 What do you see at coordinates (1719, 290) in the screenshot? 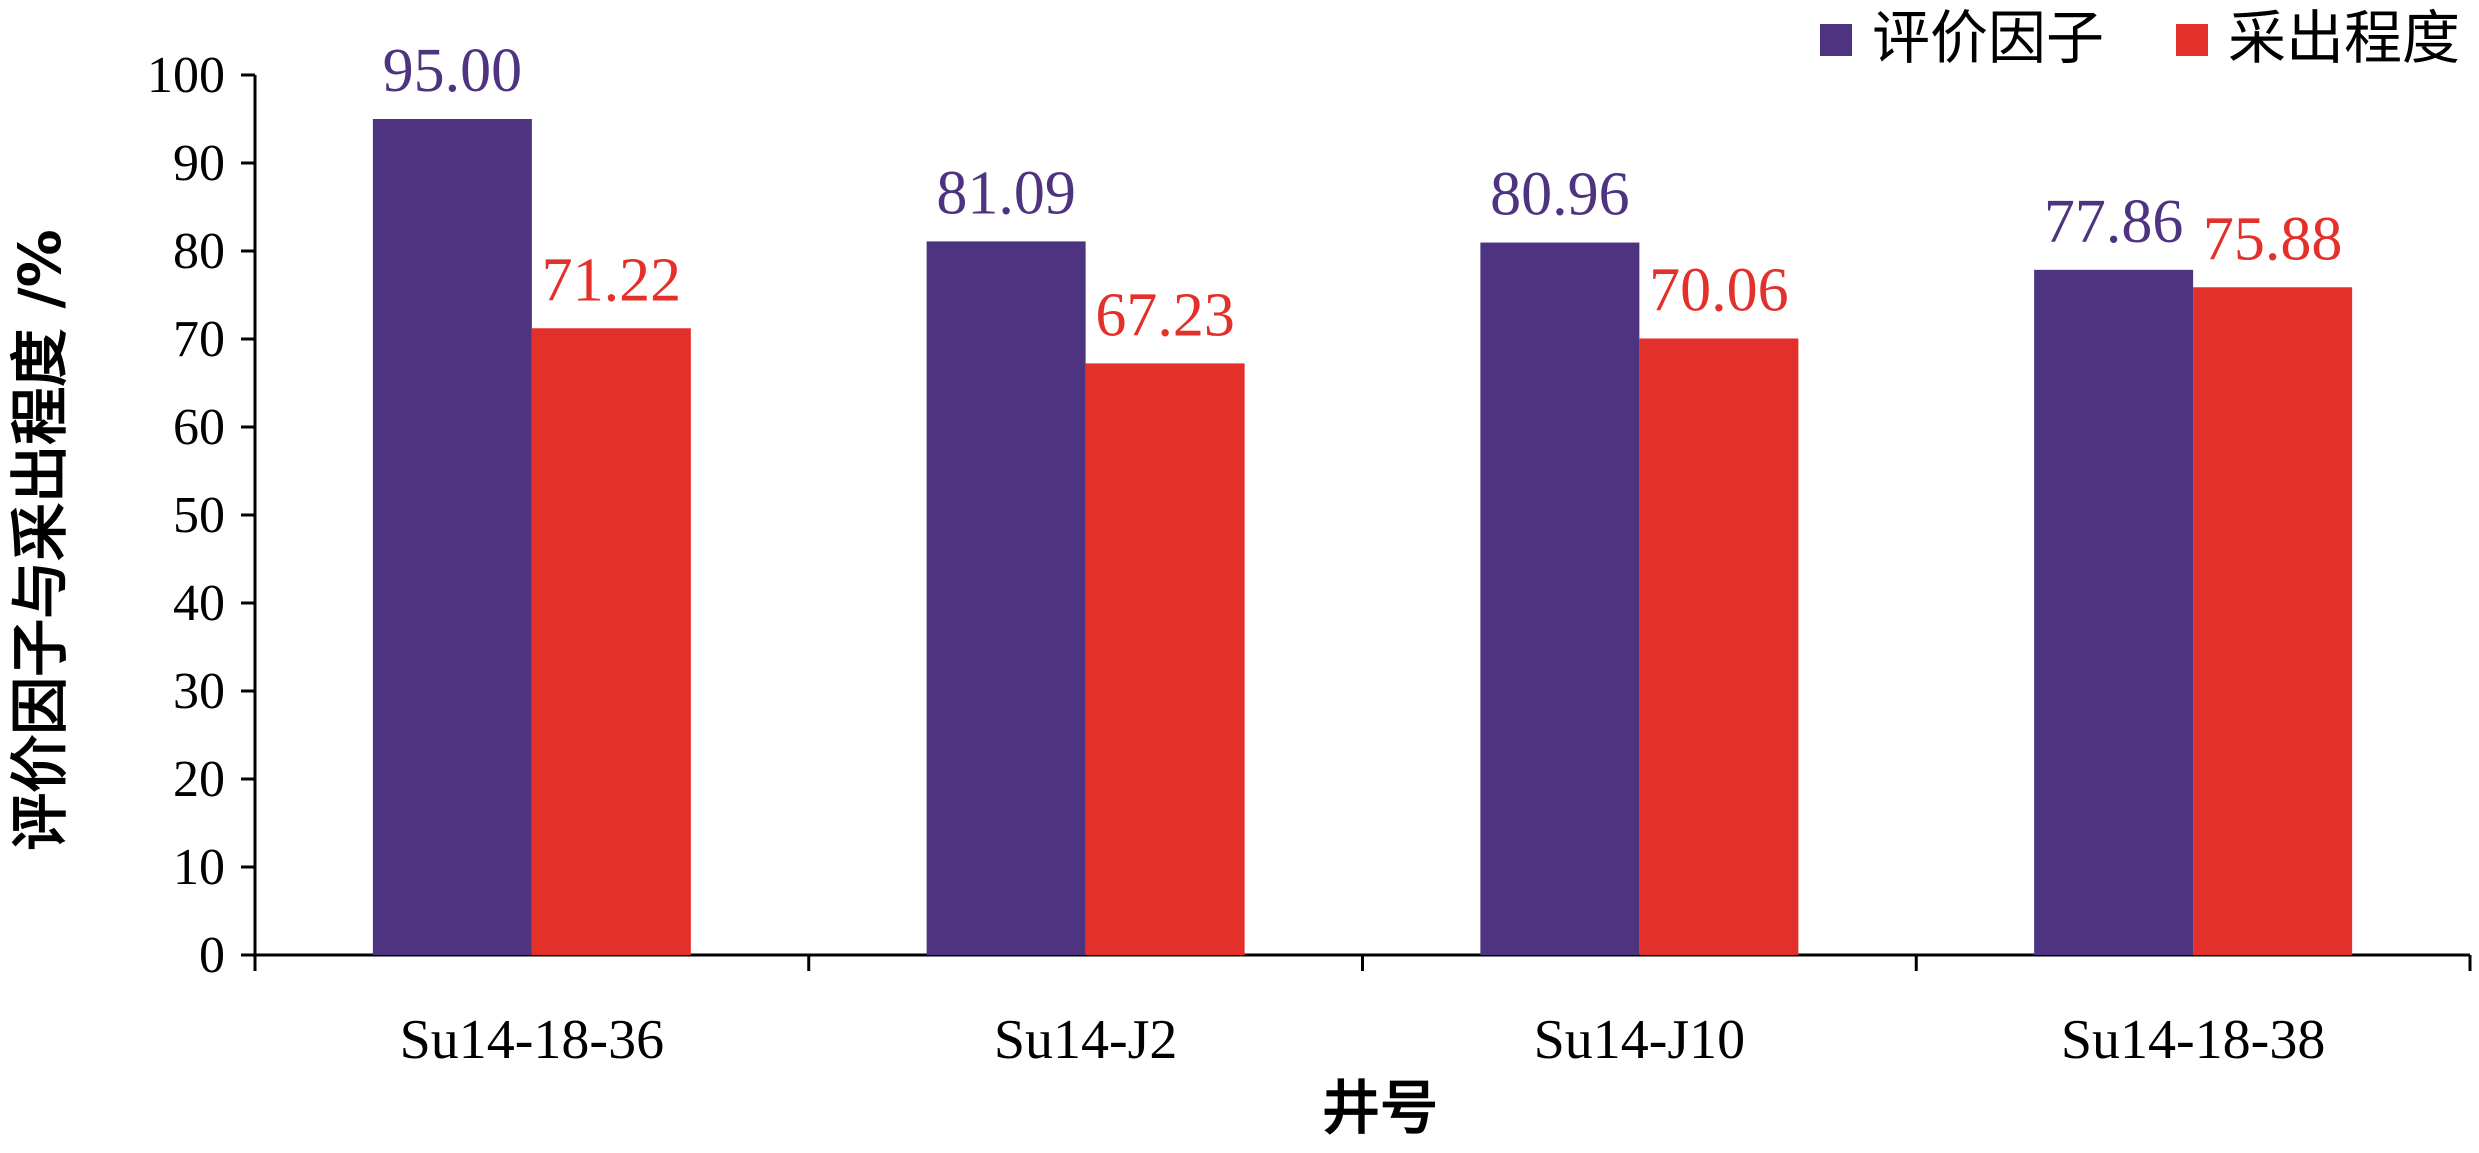
I see `data-label: 70.06` at bounding box center [1719, 290].